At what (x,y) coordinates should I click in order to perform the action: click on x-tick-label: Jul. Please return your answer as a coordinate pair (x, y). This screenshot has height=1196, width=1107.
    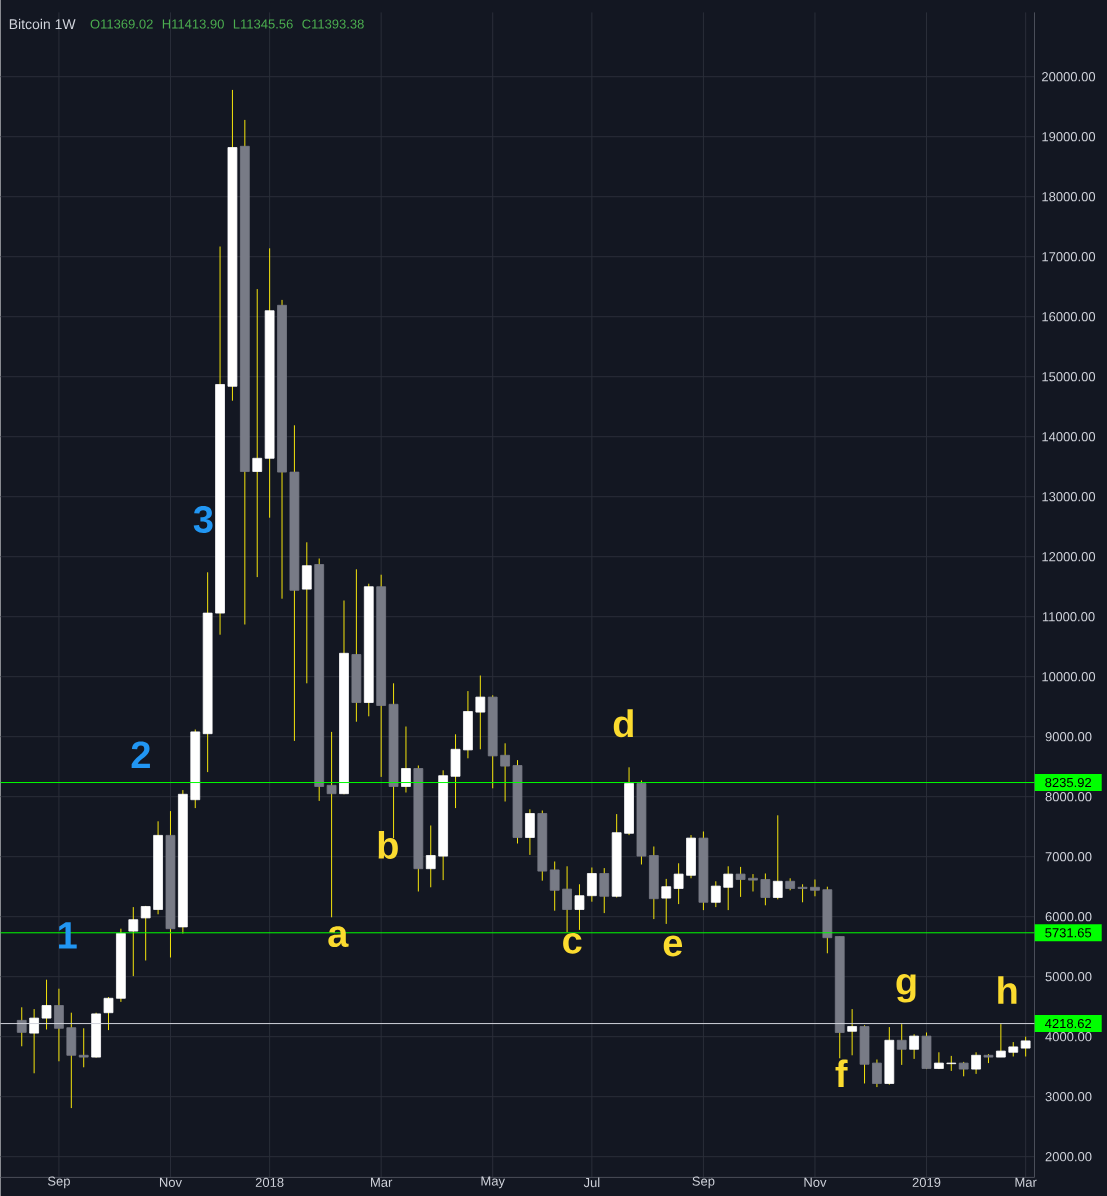
    Looking at the image, I should click on (591, 1182).